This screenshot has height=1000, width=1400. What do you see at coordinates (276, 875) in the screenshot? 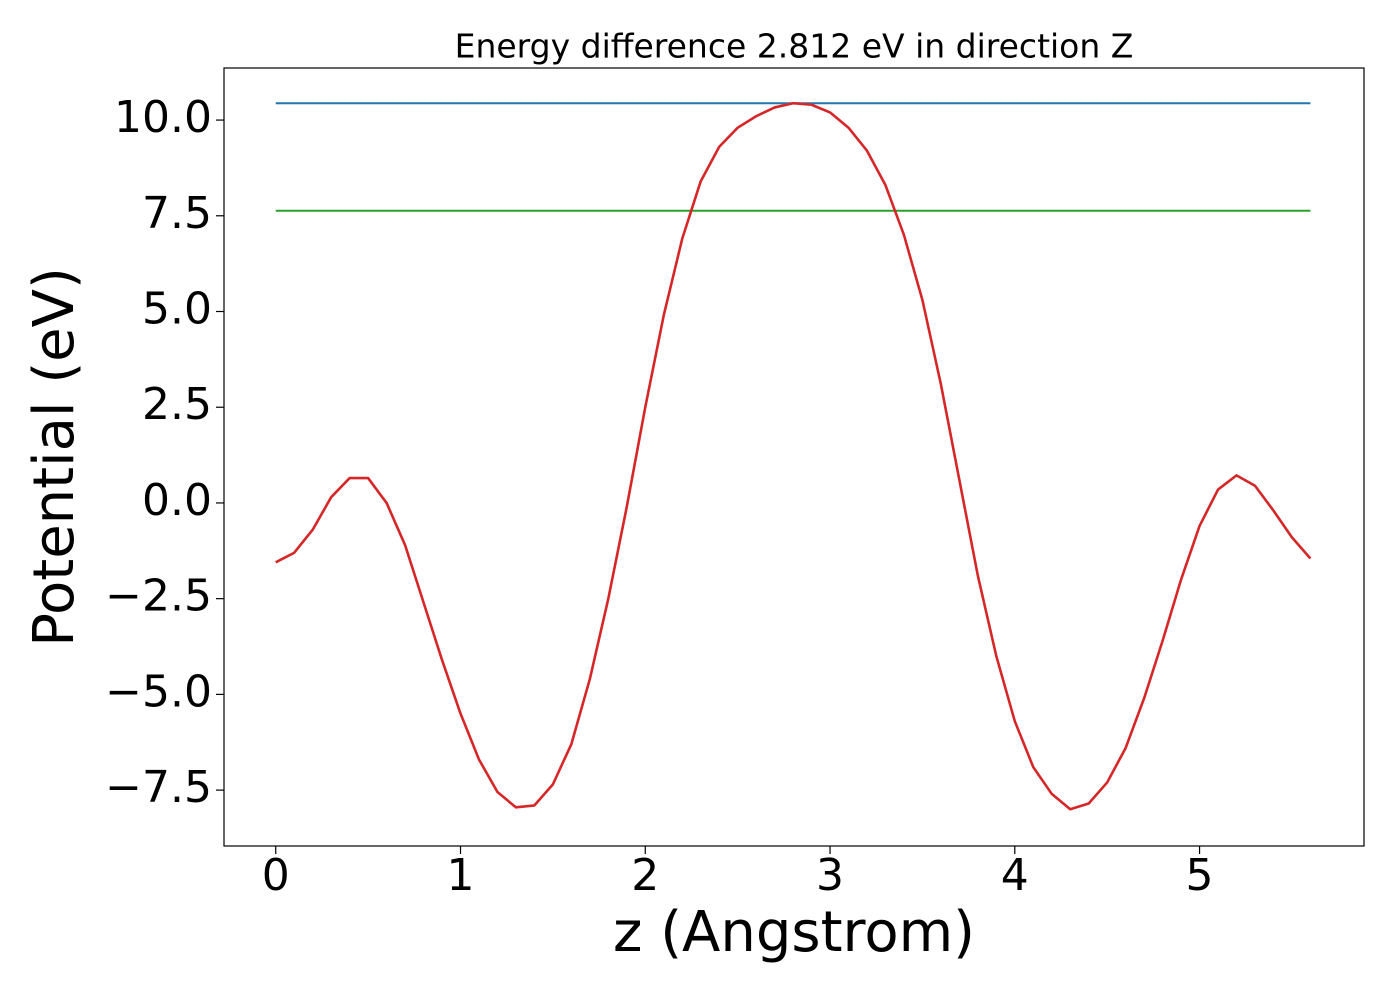
I see `x-tick-label: 0` at bounding box center [276, 875].